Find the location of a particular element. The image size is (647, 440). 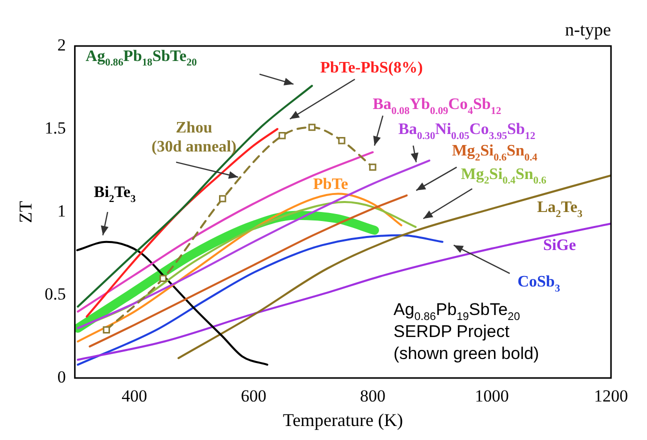

x-axis-title: Temperature (K) is located at coordinates (343, 420).